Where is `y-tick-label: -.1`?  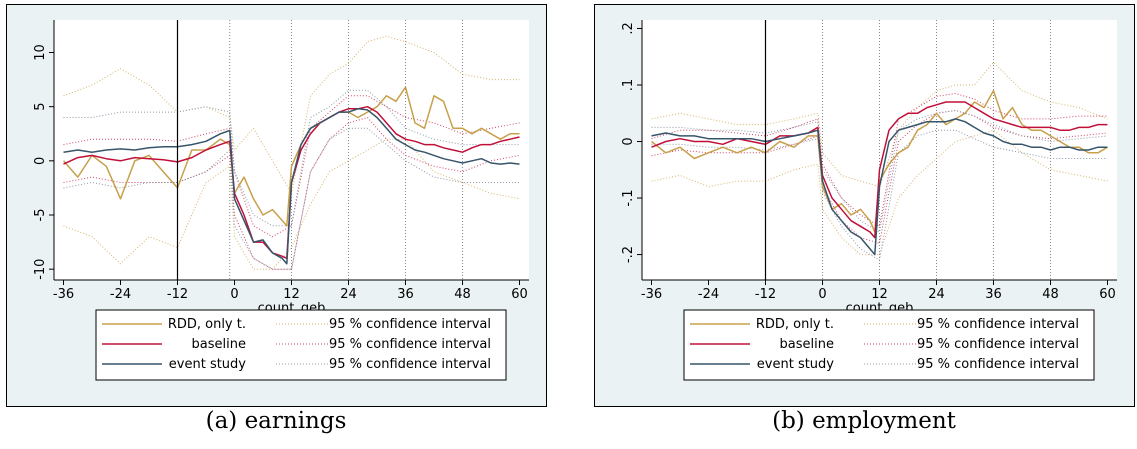 y-tick-label: -.1 is located at coordinates (628, 197).